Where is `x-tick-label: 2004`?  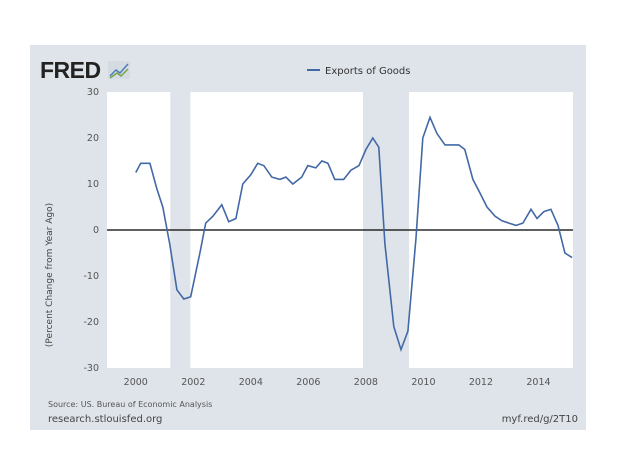 x-tick-label: 2004 is located at coordinates (251, 382).